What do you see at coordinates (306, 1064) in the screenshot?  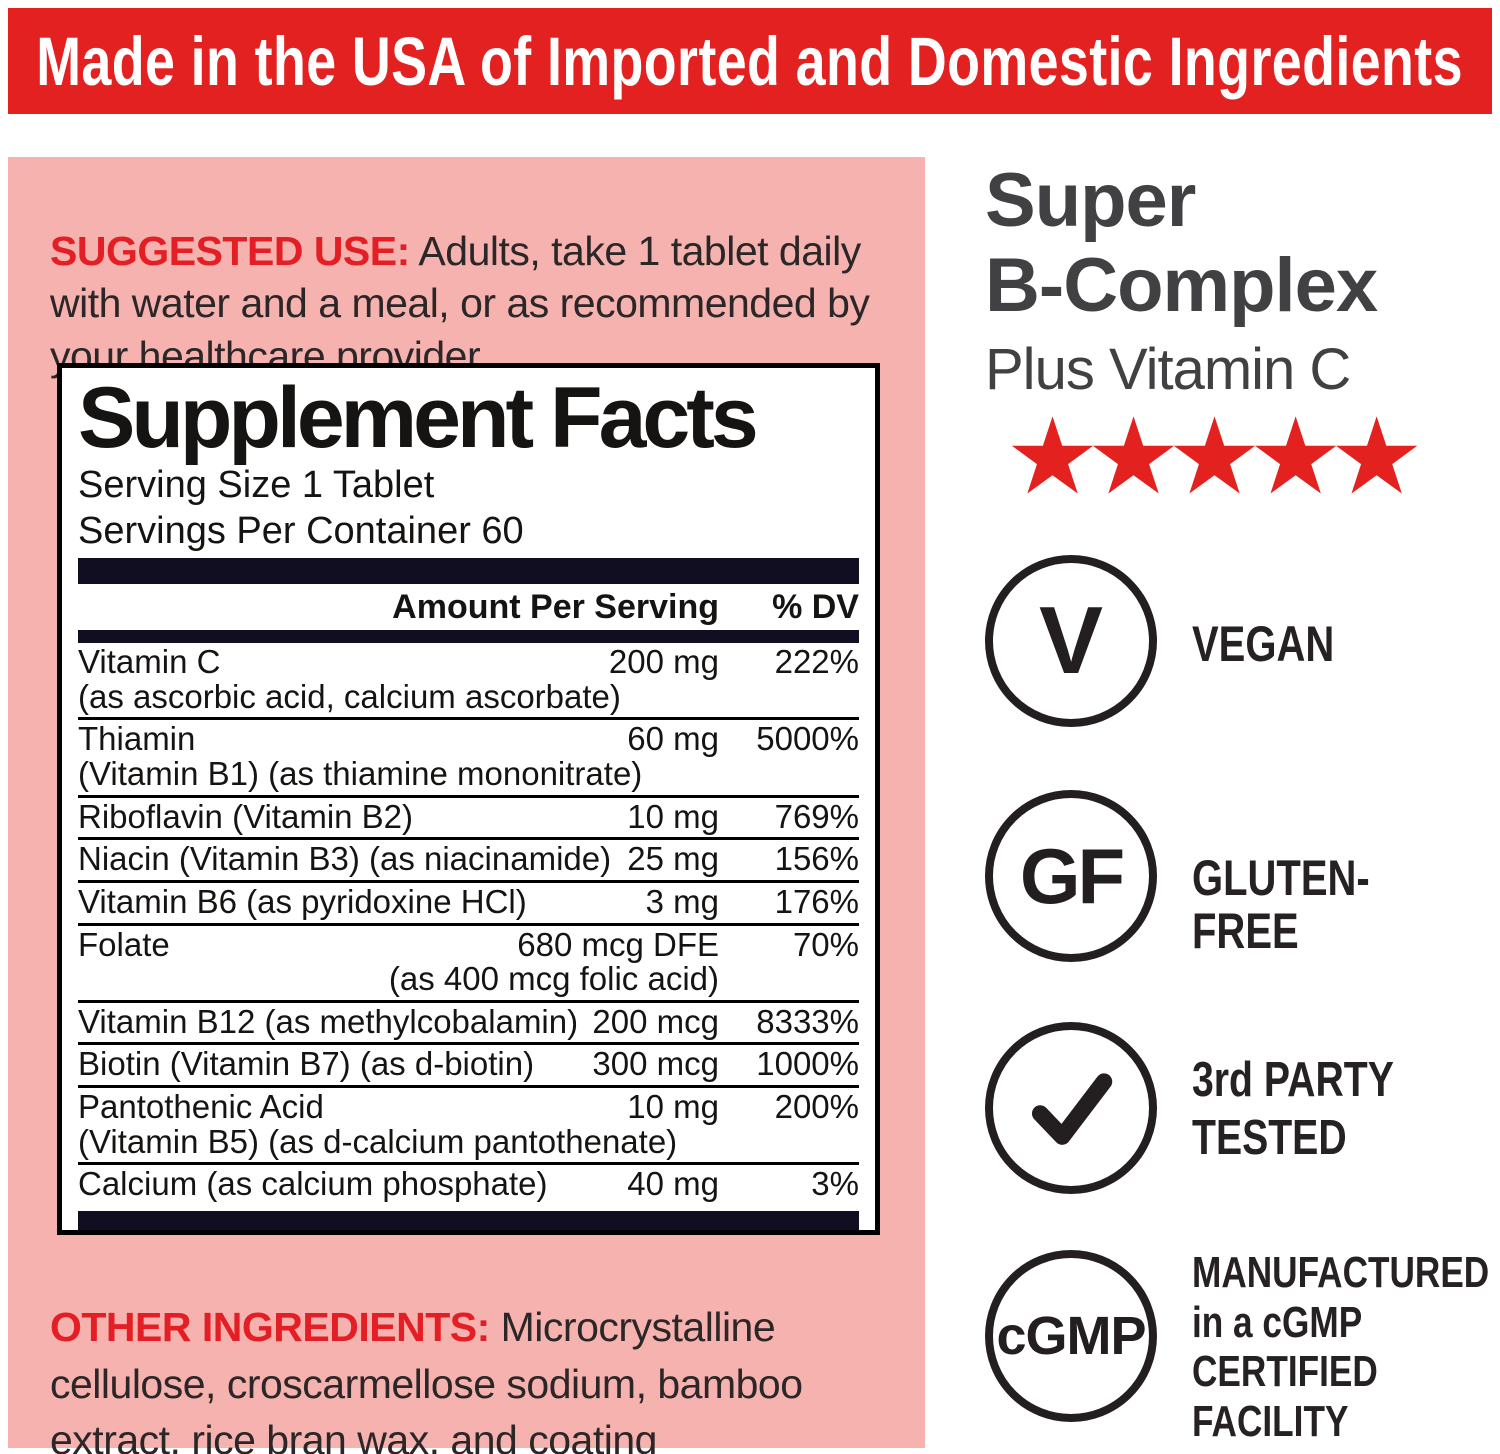 I see `nutrient-name: Biotin (Vitamin B7) (as d-biotin)` at bounding box center [306, 1064].